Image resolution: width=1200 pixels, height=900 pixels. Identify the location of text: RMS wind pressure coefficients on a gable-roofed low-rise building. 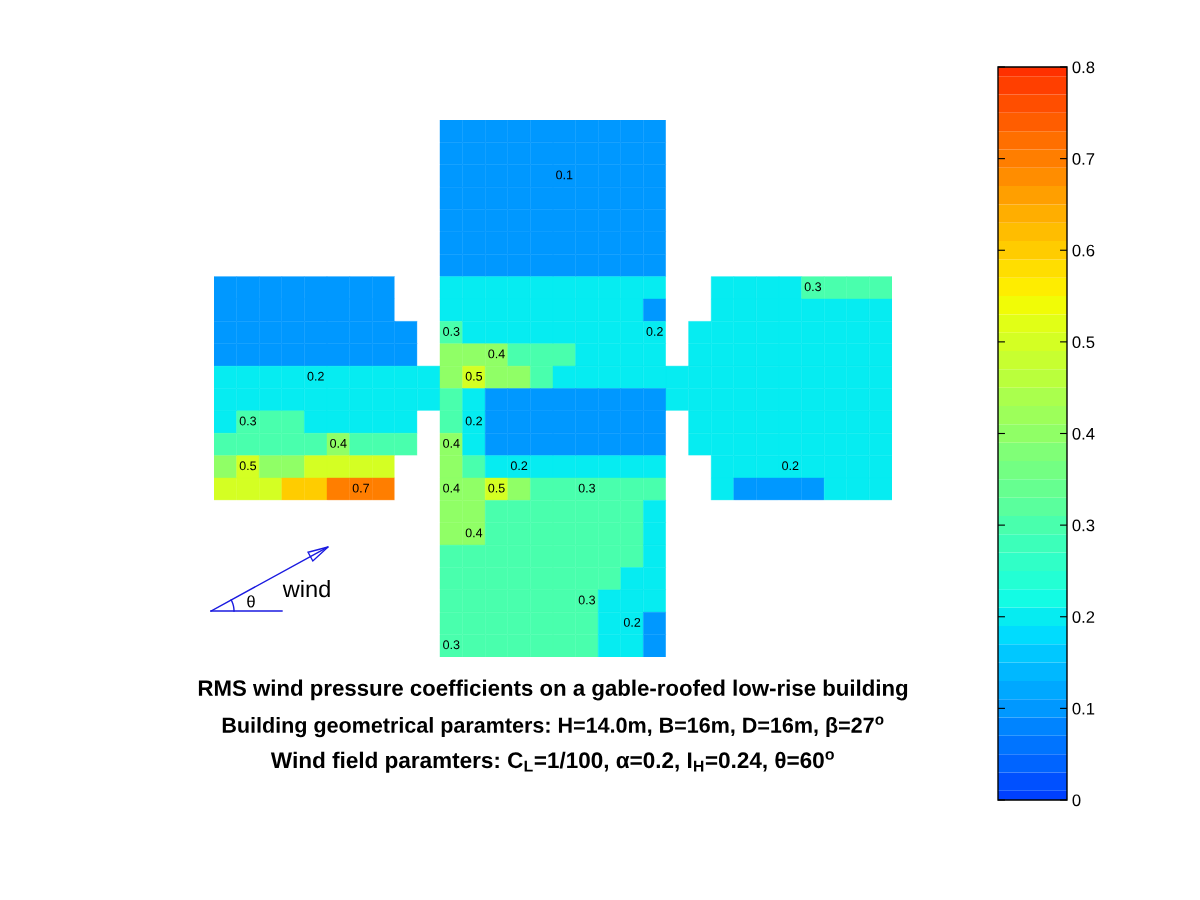
(553, 690).